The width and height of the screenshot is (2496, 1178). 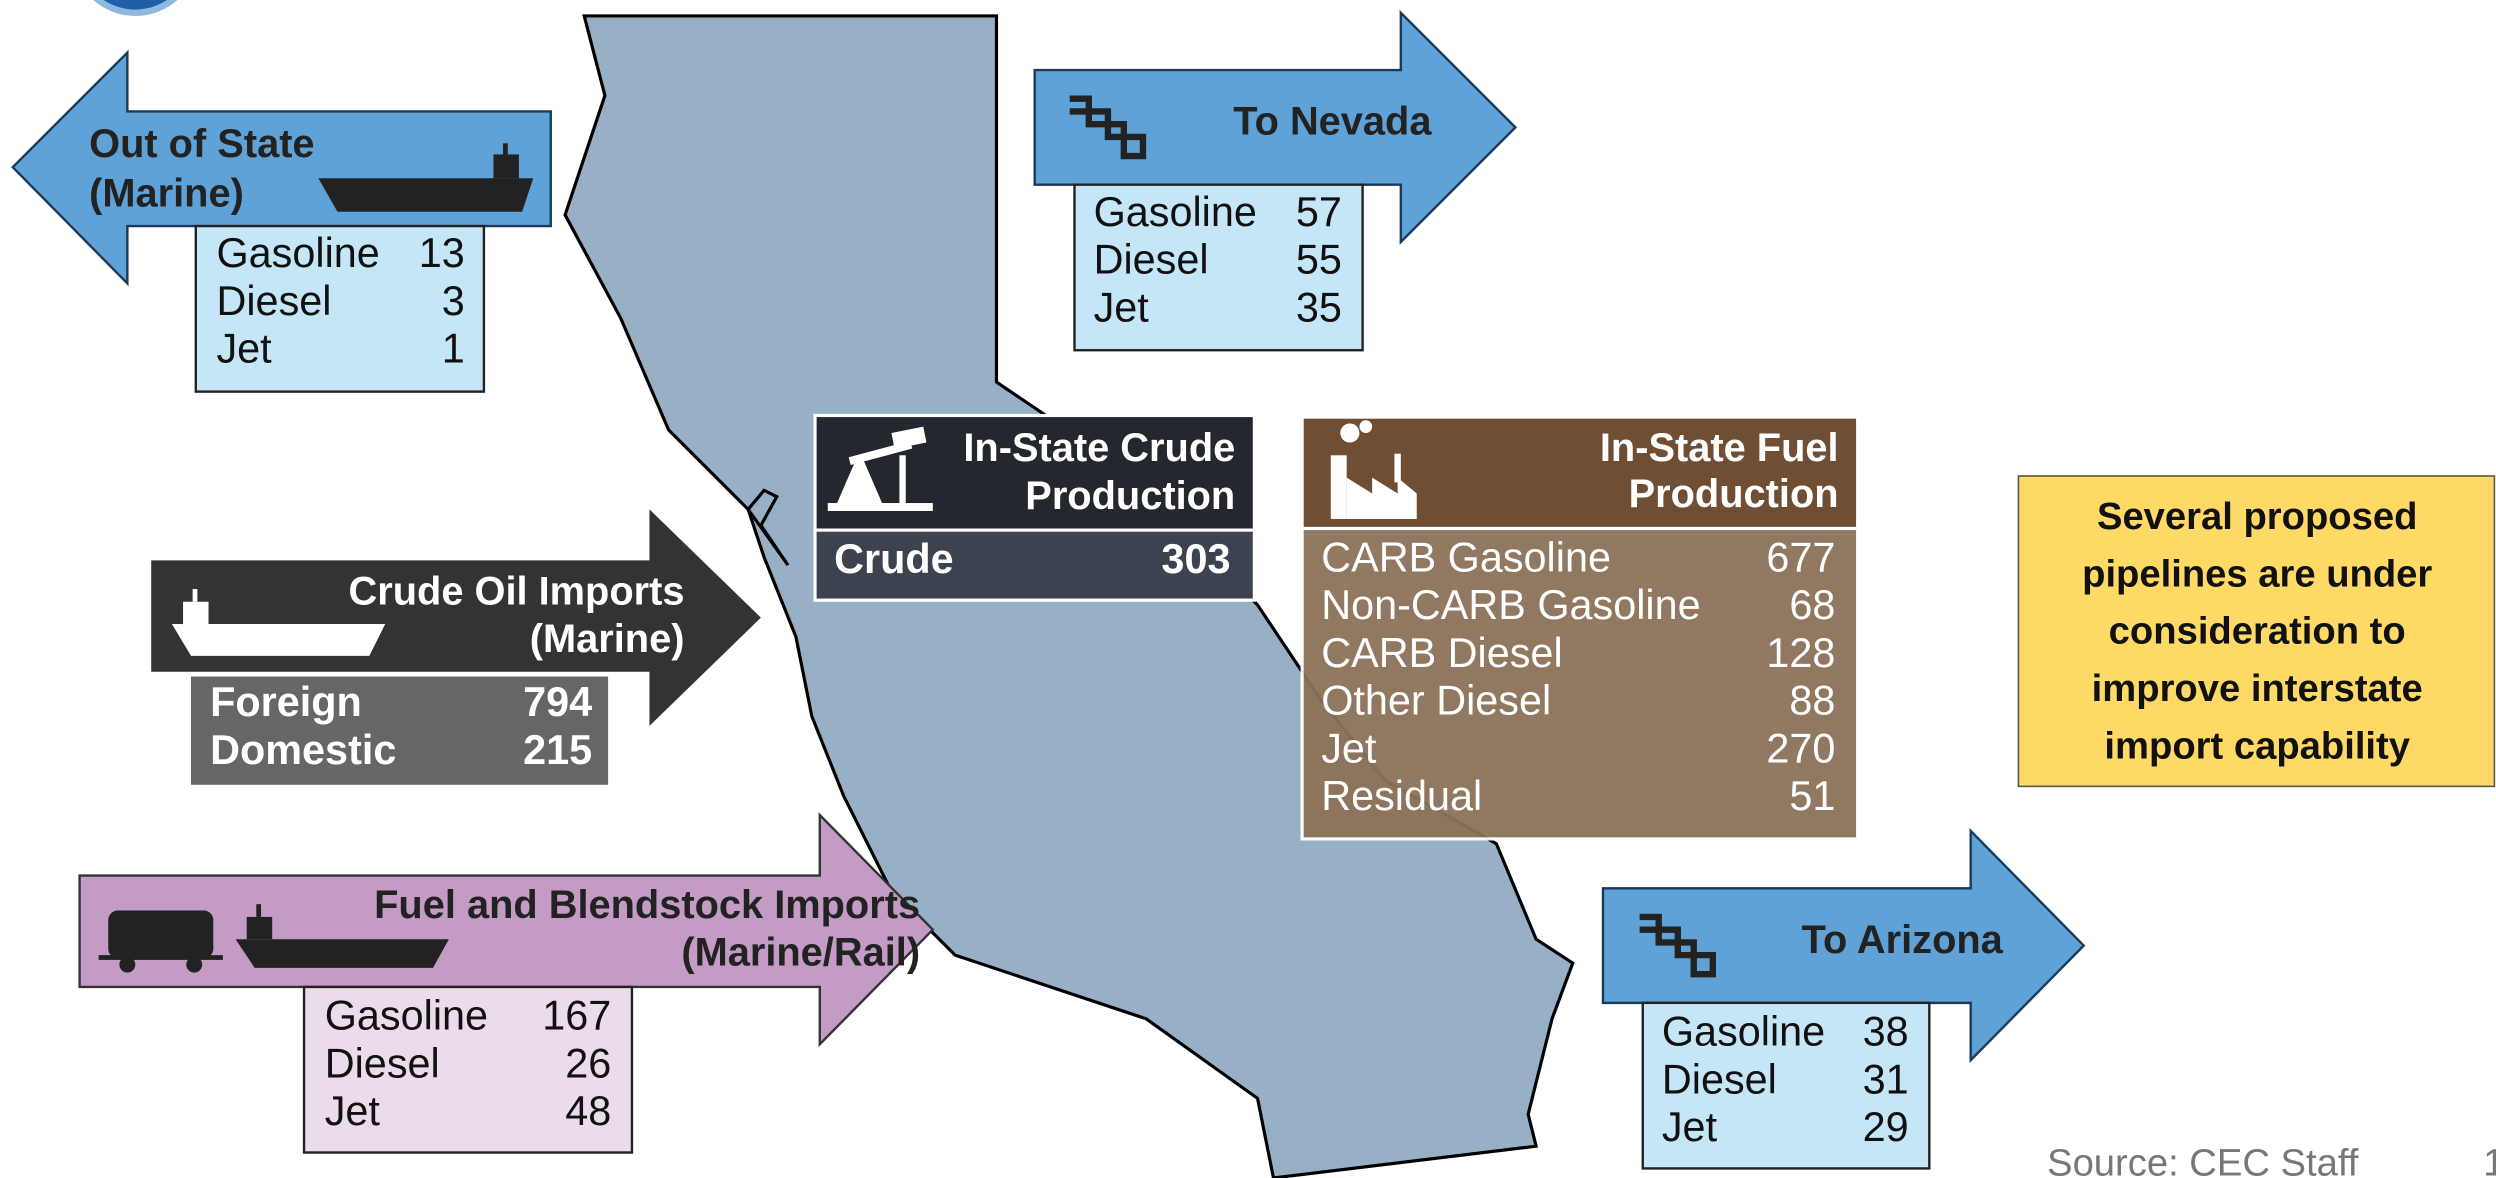 What do you see at coordinates (1800, 557) in the screenshot?
I see `row-value: 677` at bounding box center [1800, 557].